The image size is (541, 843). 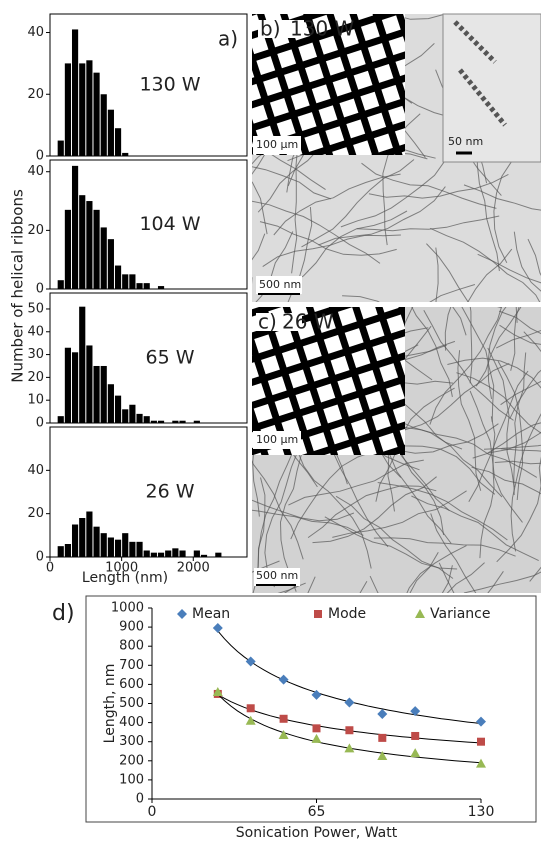 What do you see at coordinates (169, 224) in the screenshot?
I see `panel-annotation: 104 W` at bounding box center [169, 224].